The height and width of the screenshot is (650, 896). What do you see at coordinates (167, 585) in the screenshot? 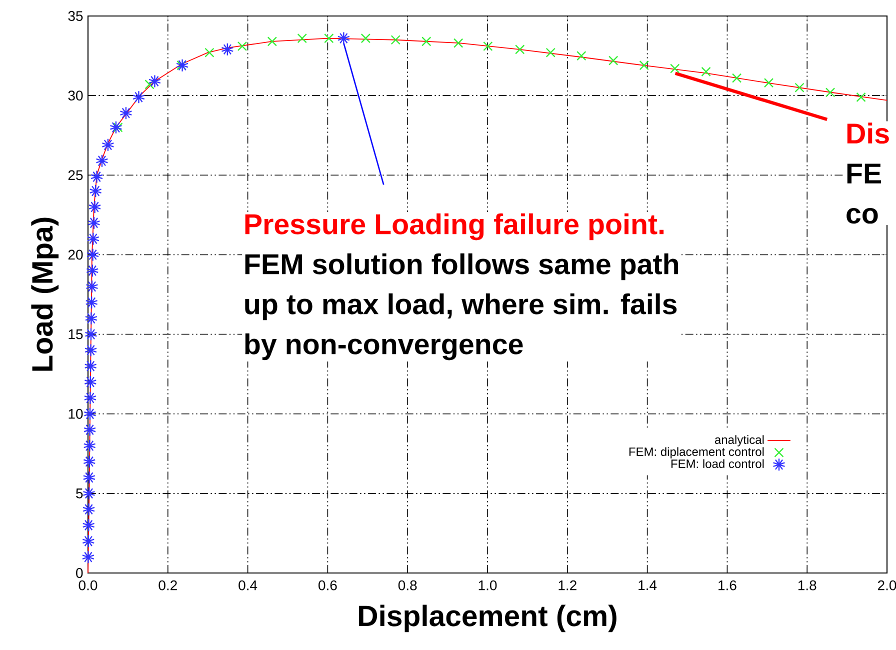
I see `x-tick-label: 0.2` at bounding box center [167, 585].